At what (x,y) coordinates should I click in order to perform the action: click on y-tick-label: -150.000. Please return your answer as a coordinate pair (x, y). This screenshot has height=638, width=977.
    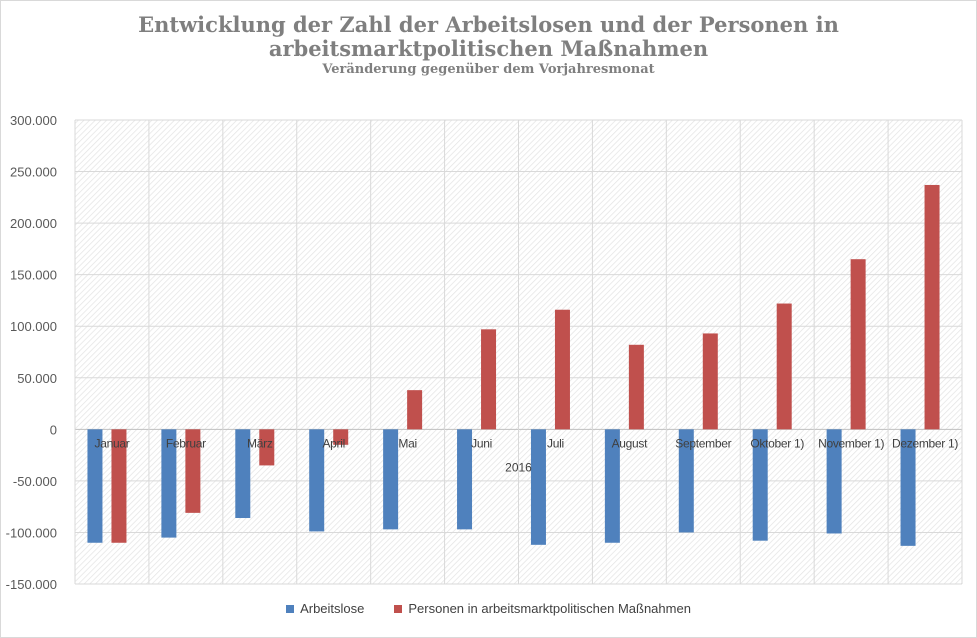
    Looking at the image, I should click on (31, 584).